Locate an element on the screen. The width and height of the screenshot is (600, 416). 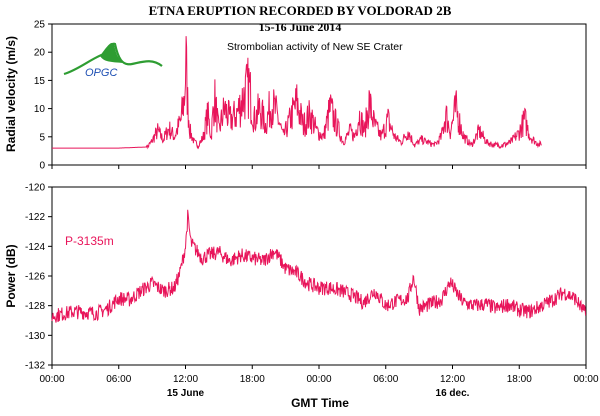
top-y-tick-label: 20 is located at coordinates (40, 53).